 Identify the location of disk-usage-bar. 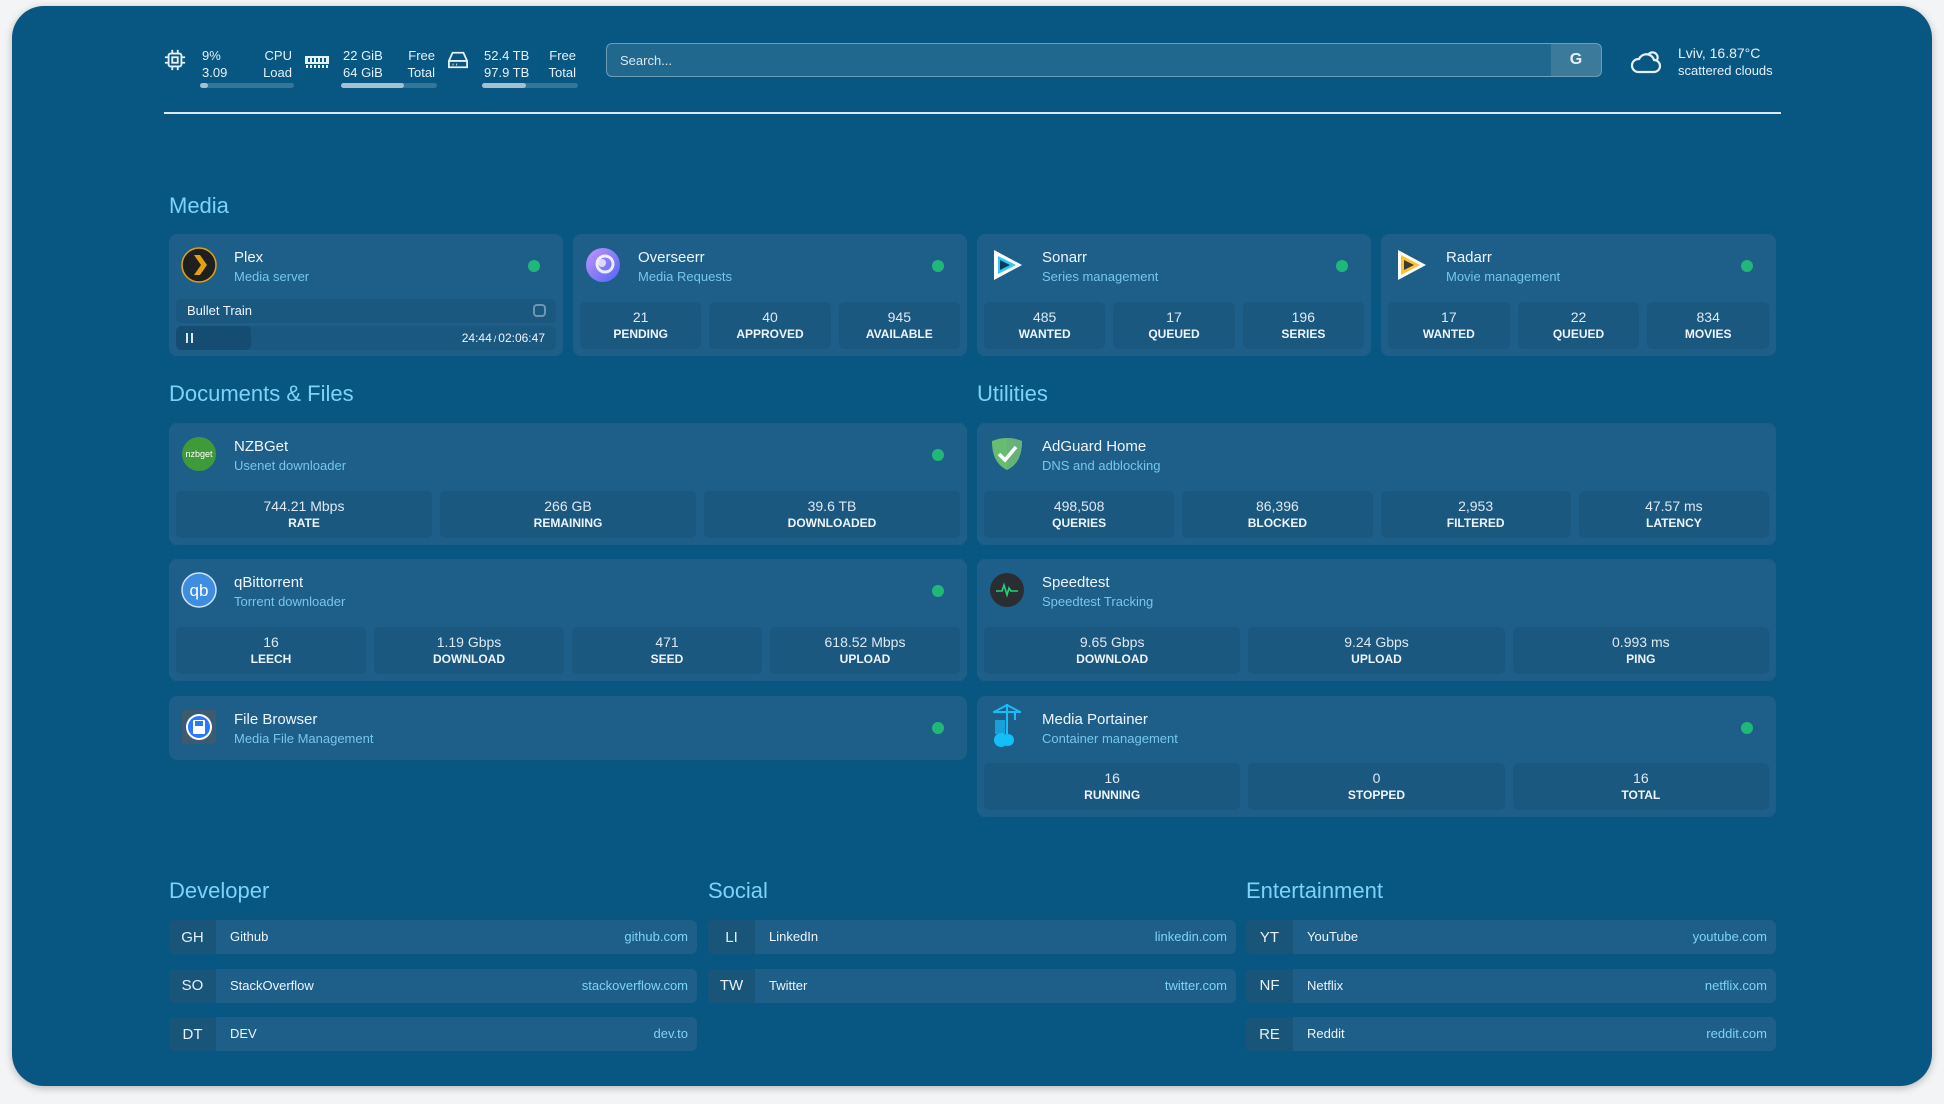
(530, 85).